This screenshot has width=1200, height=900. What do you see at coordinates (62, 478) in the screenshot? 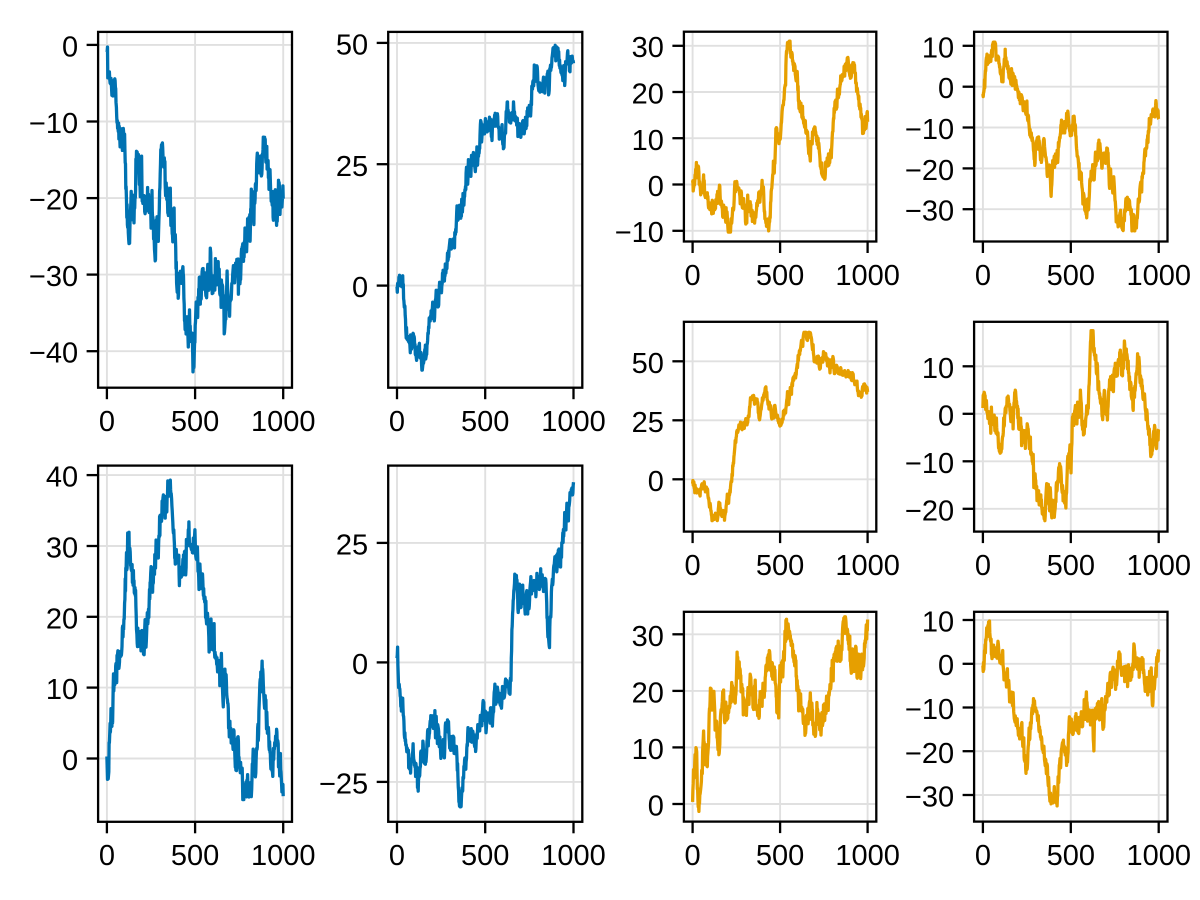
I see `svg-text: 40` at bounding box center [62, 478].